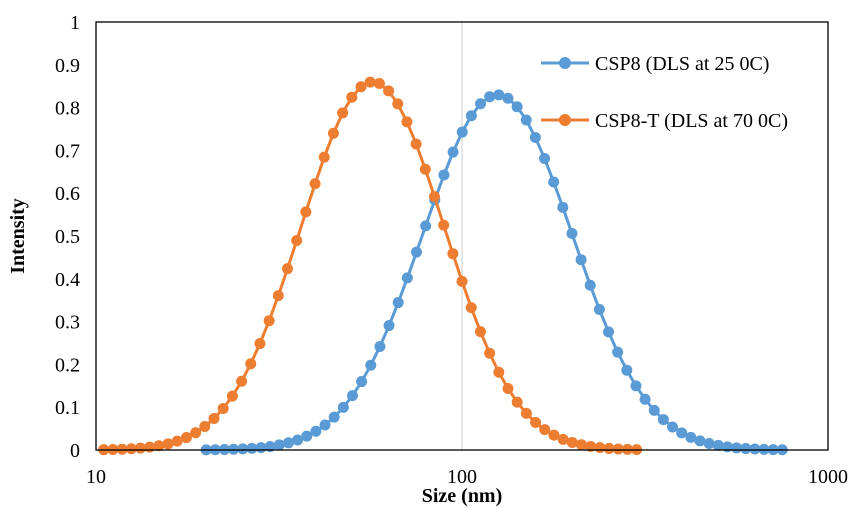 This screenshot has height=508, width=859. What do you see at coordinates (67, 365) in the screenshot?
I see `y-tick-label: 0.2` at bounding box center [67, 365].